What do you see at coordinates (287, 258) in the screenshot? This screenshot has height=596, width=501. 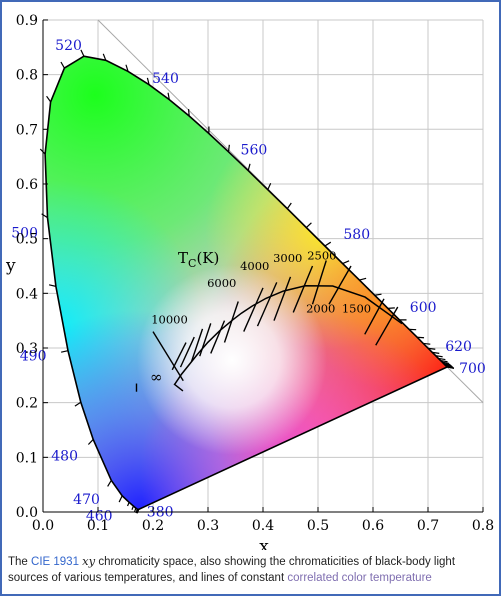 I see `isotherm-label-3000: 3000` at bounding box center [287, 258].